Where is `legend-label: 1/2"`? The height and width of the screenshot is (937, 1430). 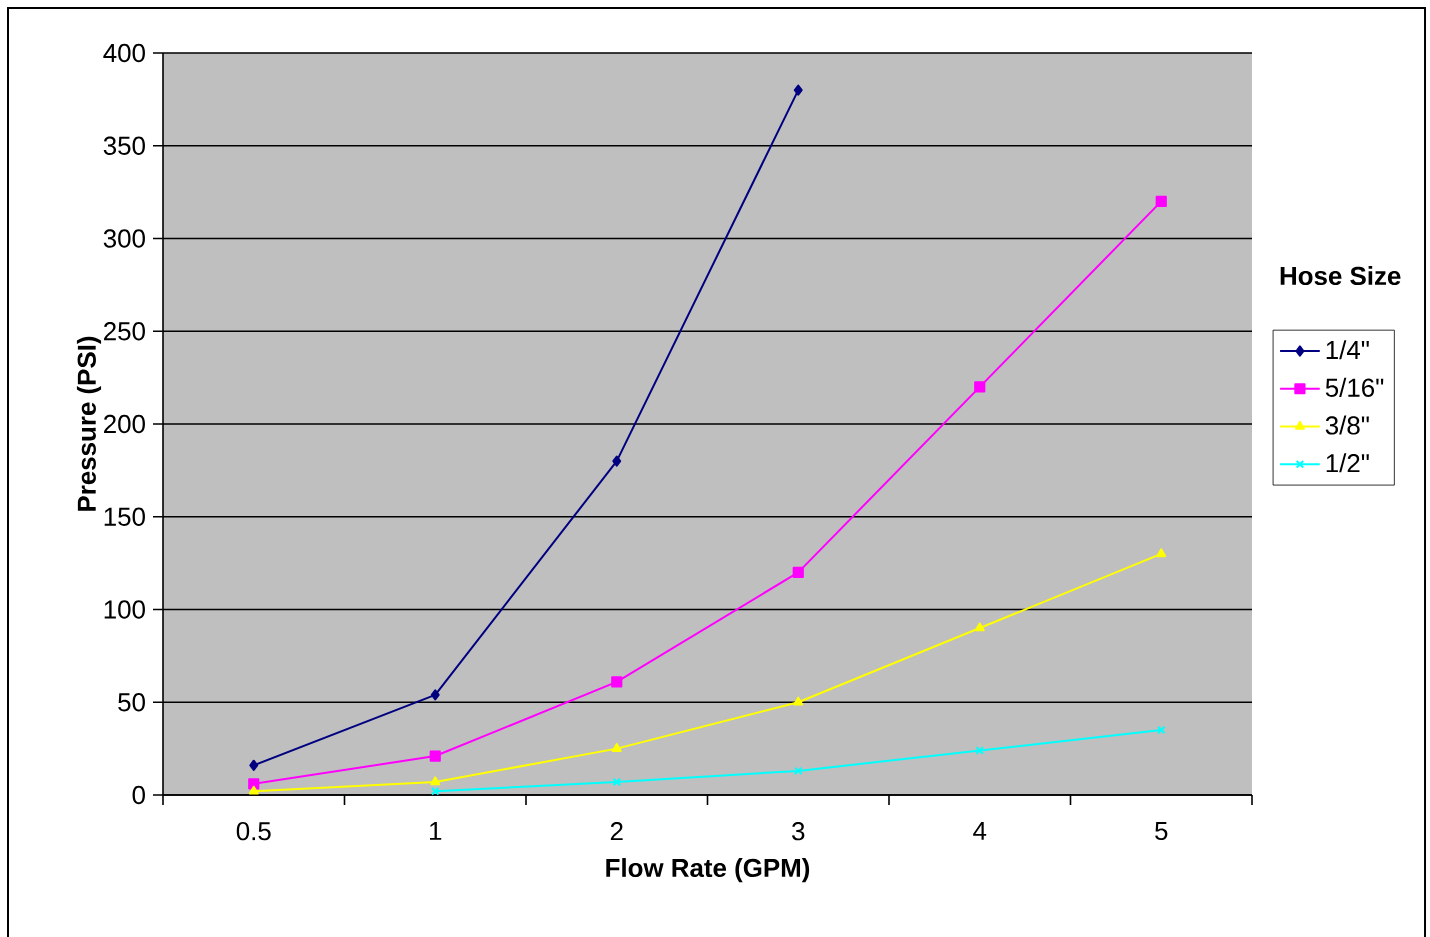 legend-label: 1/2" is located at coordinates (1347, 463).